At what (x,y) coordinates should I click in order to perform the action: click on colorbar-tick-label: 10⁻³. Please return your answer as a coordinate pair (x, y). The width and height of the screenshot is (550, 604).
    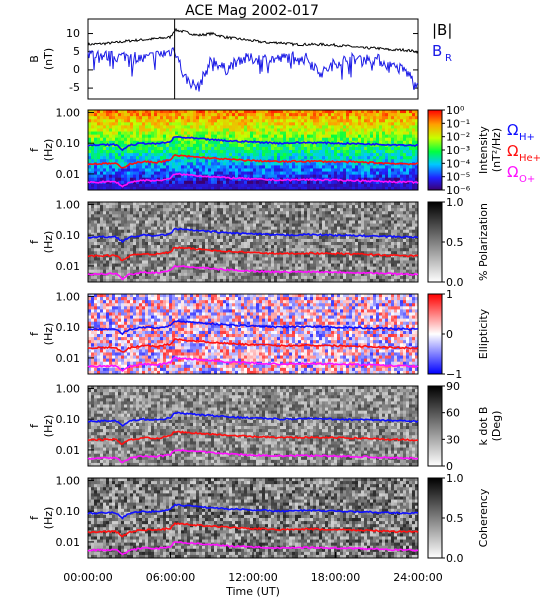
    Looking at the image, I should click on (458, 150).